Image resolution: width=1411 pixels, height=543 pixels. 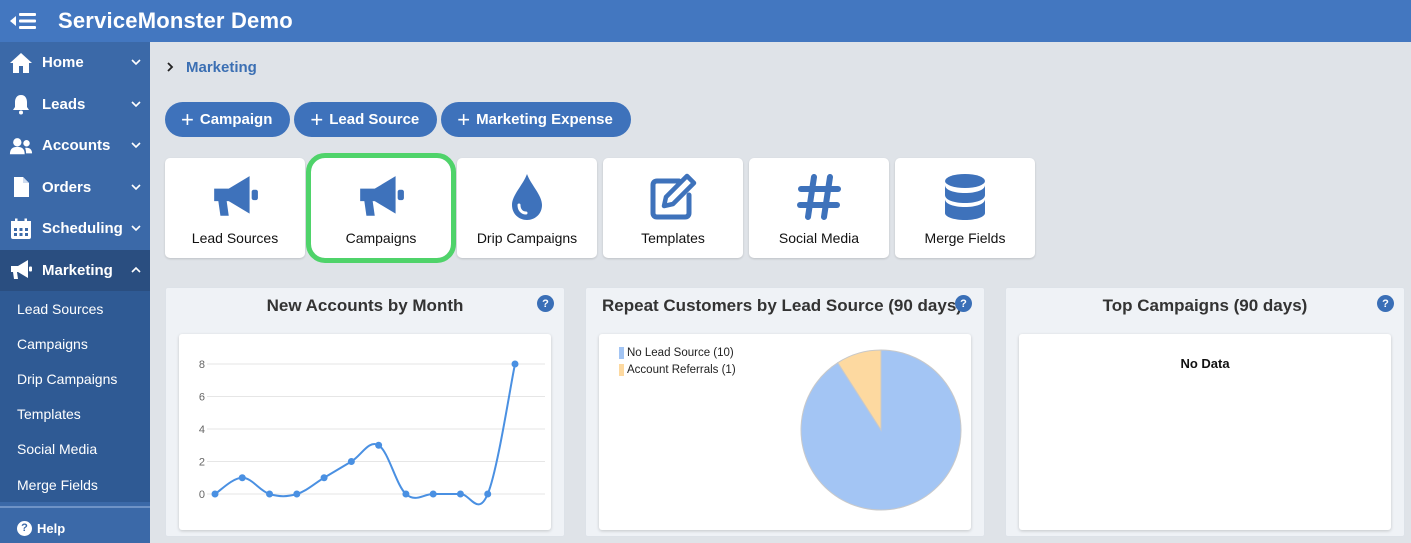 What do you see at coordinates (175, 20) in the screenshot?
I see `app-title: ServiceMonster Demo` at bounding box center [175, 20].